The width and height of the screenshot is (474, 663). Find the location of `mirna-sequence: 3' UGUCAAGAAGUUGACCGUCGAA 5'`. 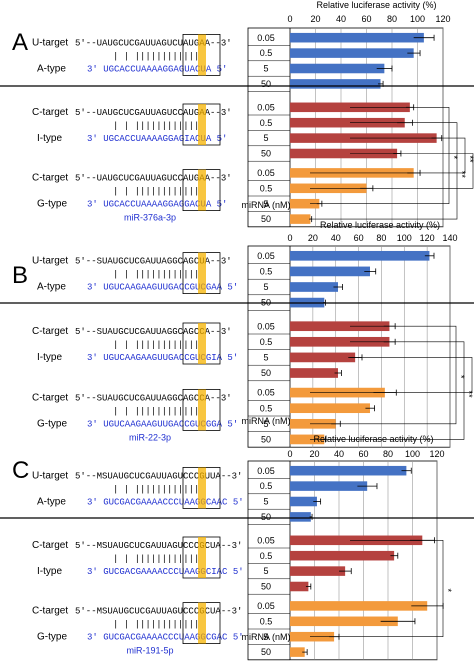

mirna-sequence: 3' UGUCAAGAAGUUGACCGUCGAA 5' is located at coordinates (162, 288).